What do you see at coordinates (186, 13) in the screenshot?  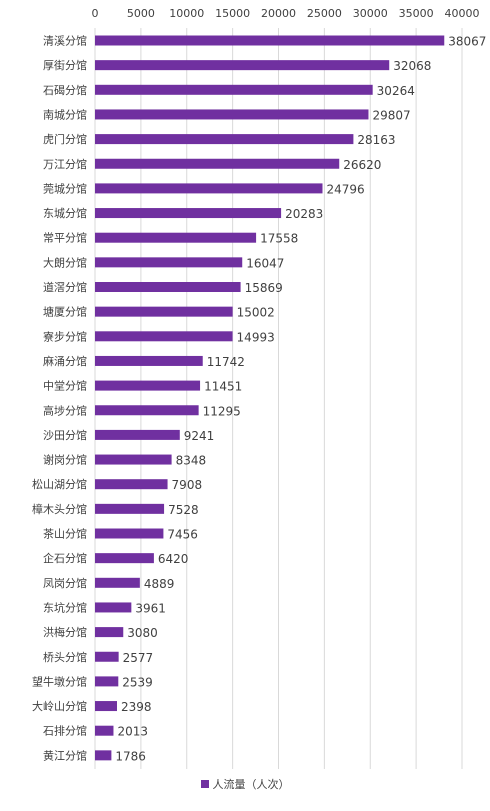 I see `x-tick-label: 10000` at bounding box center [186, 13].